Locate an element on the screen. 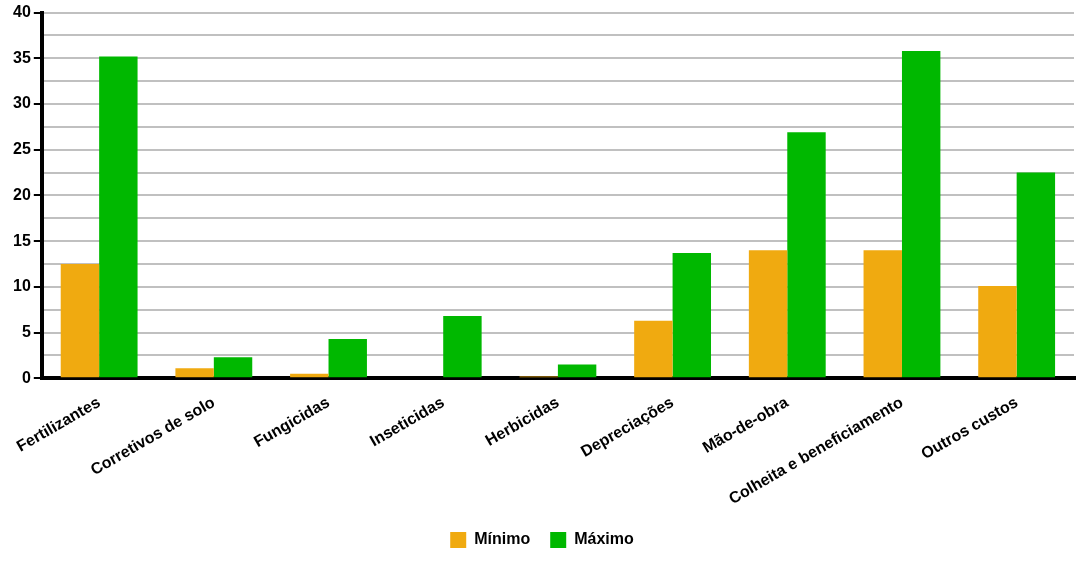  y-tick-label: 10 is located at coordinates (22, 286).